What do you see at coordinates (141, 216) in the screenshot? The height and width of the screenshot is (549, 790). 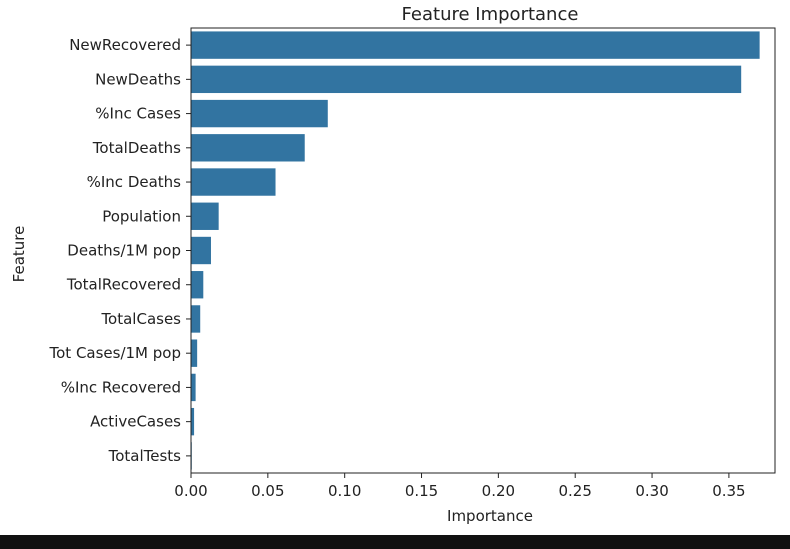 I see `y-tick-label-5: Population` at bounding box center [141, 216].